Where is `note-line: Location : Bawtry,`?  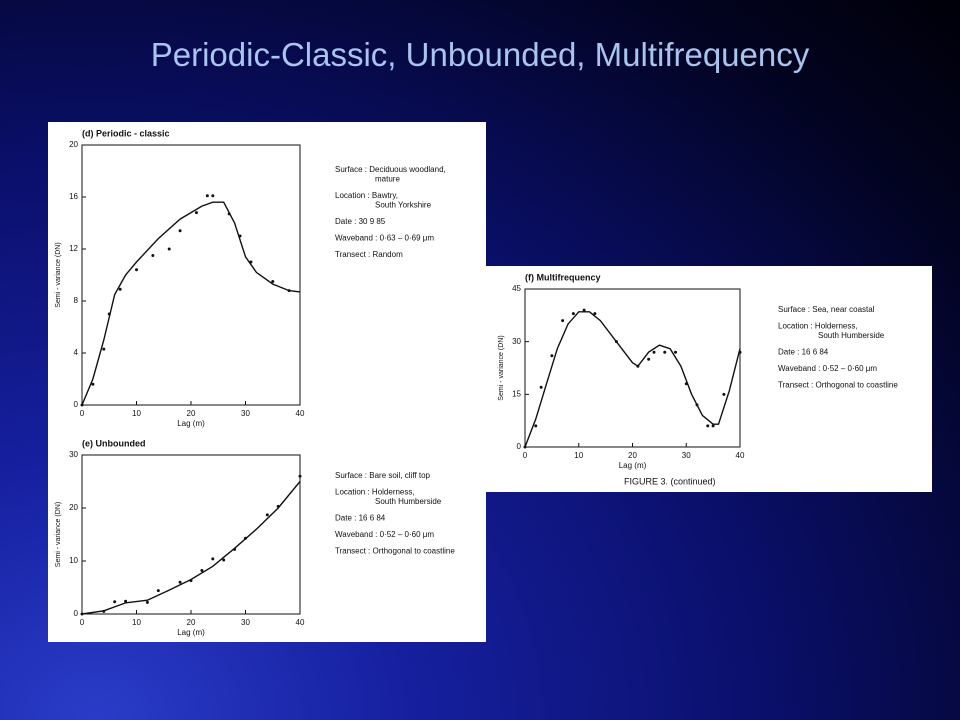
note-line: Location : Bawtry, is located at coordinates (366, 195).